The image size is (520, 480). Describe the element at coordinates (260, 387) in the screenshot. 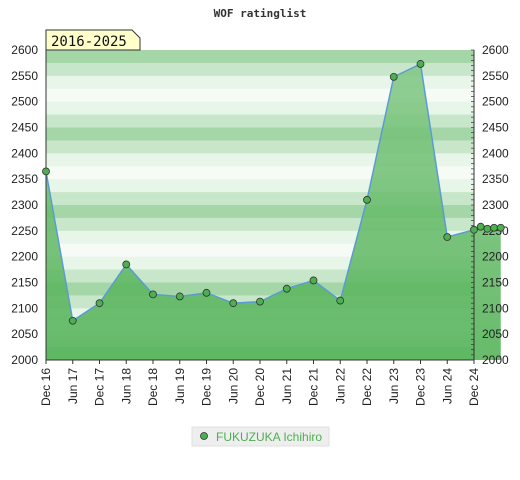

I see `x-tick-label: Dec 20` at that location.